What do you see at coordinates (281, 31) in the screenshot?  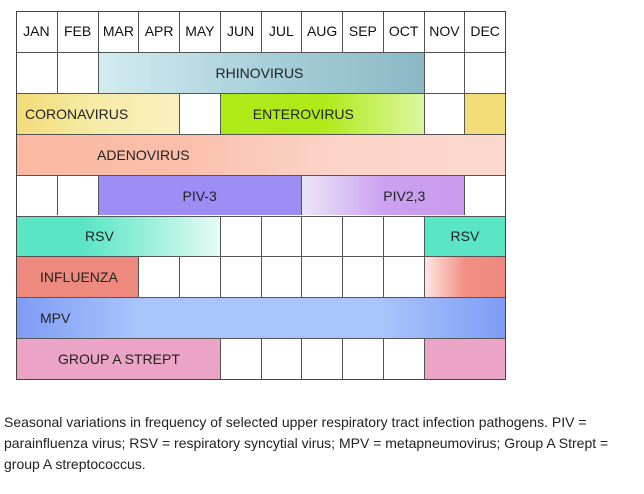 I see `month-header-jul: JUL` at bounding box center [281, 31].